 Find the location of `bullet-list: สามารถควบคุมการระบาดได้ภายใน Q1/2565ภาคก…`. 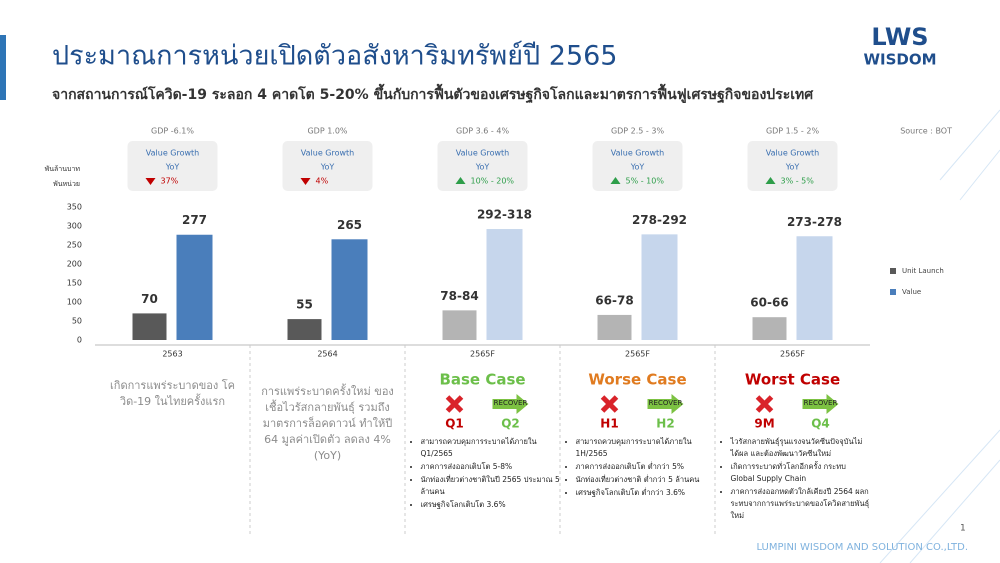

bullet-list: สามารถควบคุมการระบาดได้ภายใน Q1/2565ภาคก… is located at coordinates (486, 474).